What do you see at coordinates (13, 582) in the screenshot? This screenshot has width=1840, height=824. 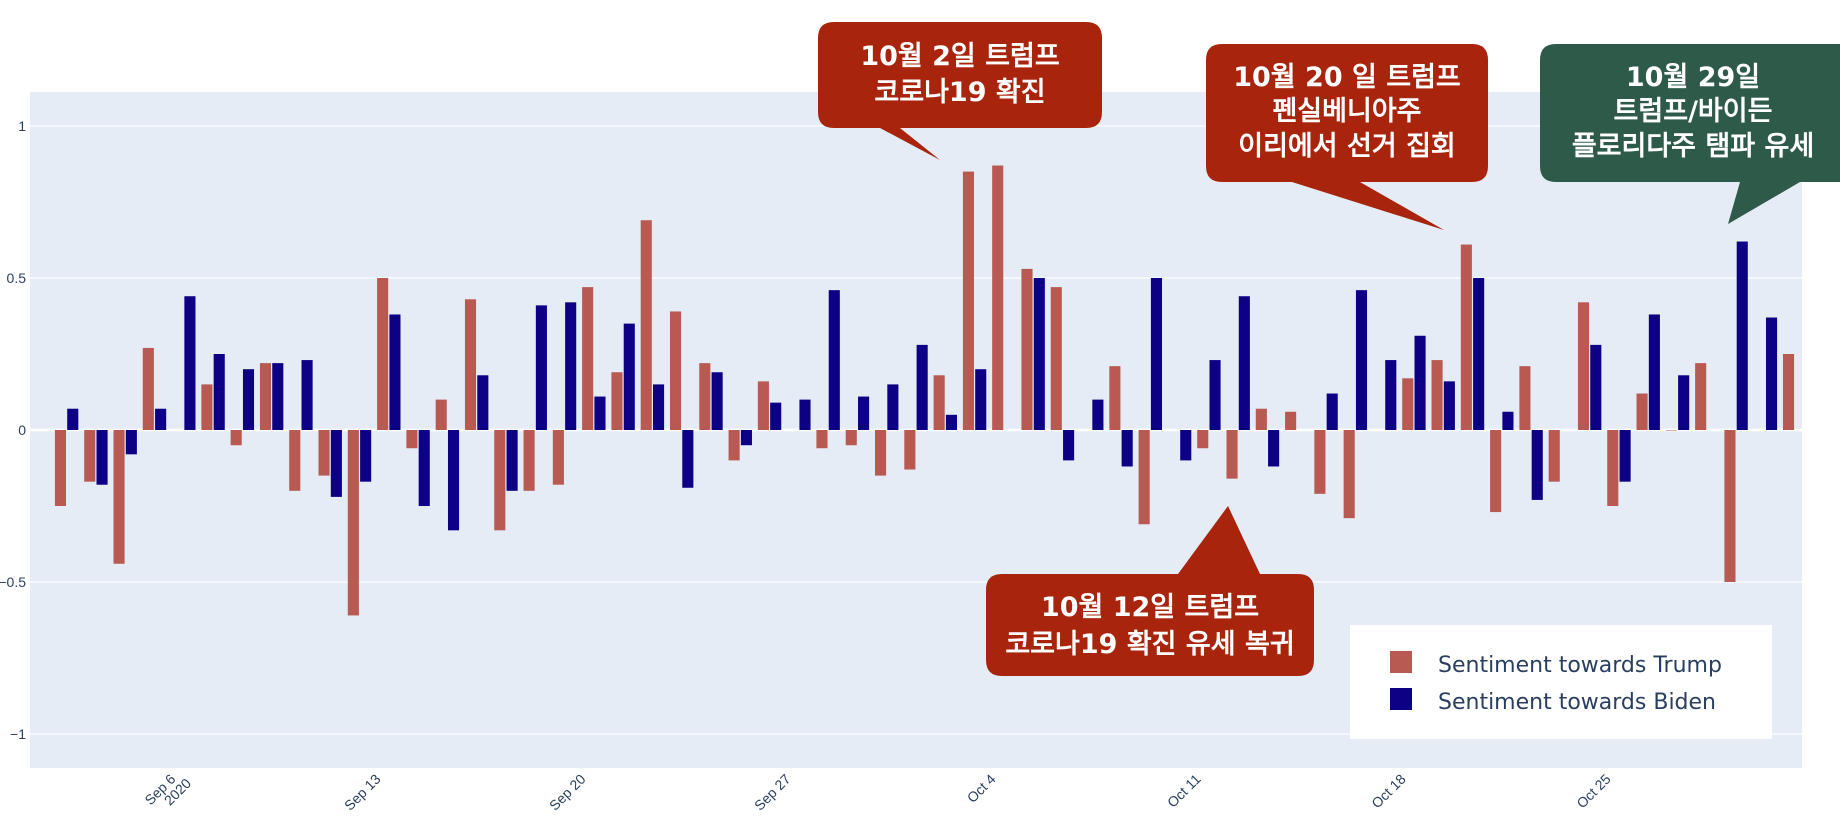 I see `y-tick-label: −0.5` at bounding box center [13, 582].